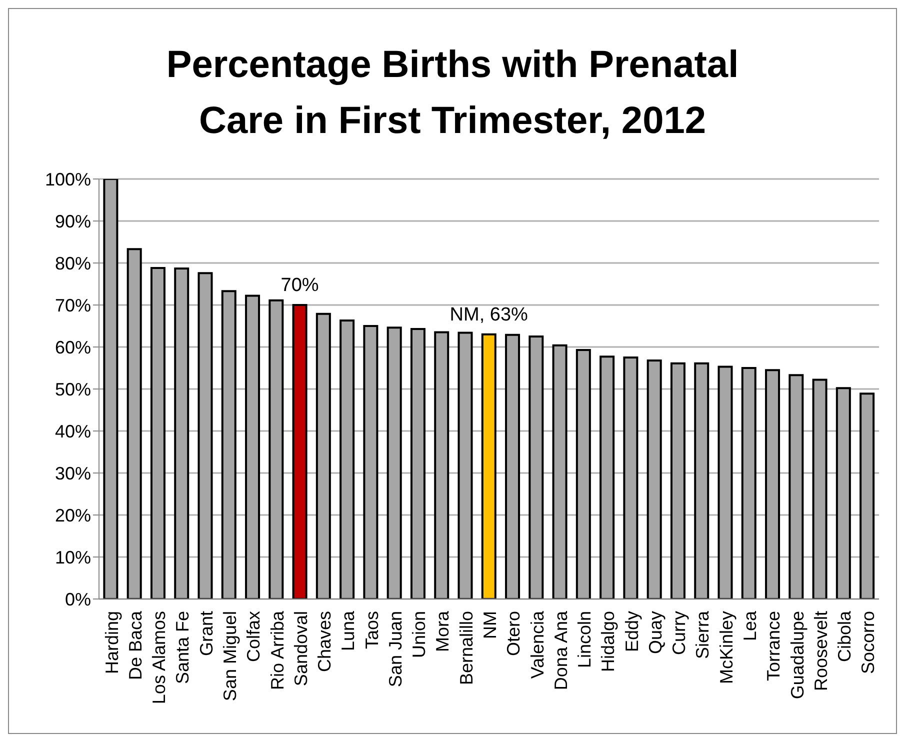 The width and height of the screenshot is (905, 742). Describe the element at coordinates (72, 305) in the screenshot. I see `y-tick-label: 70%` at that location.